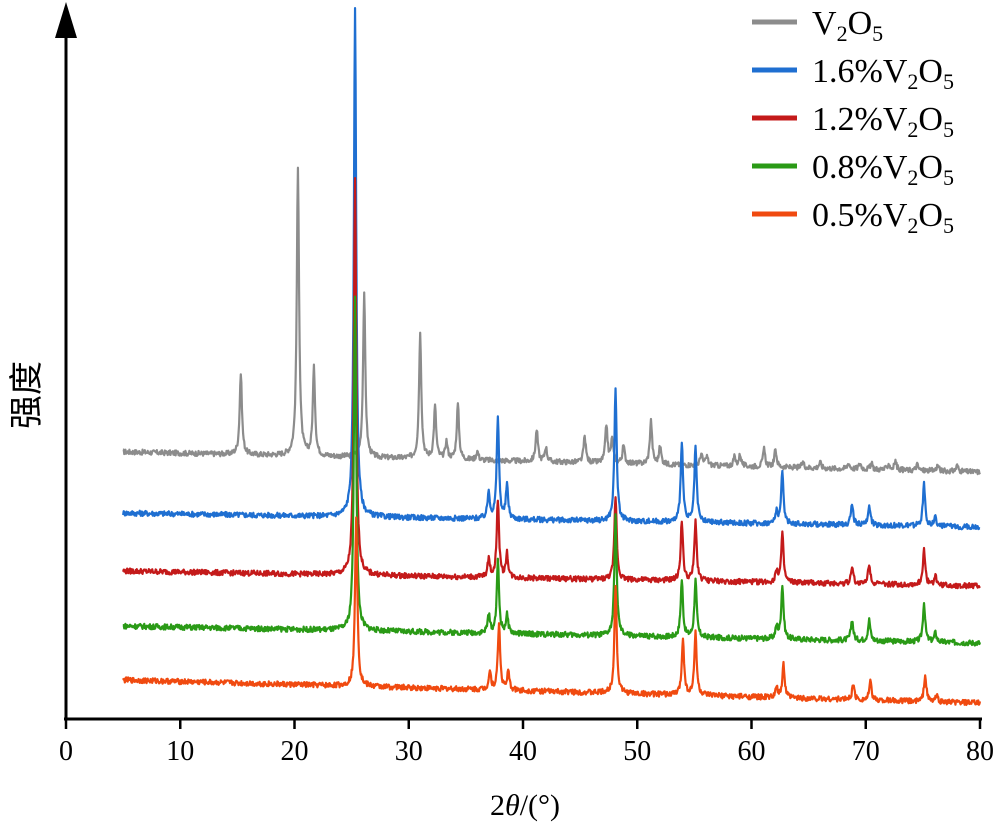  What do you see at coordinates (847, 25) in the screenshot?
I see `legend-label-0: V2O5` at bounding box center [847, 25].